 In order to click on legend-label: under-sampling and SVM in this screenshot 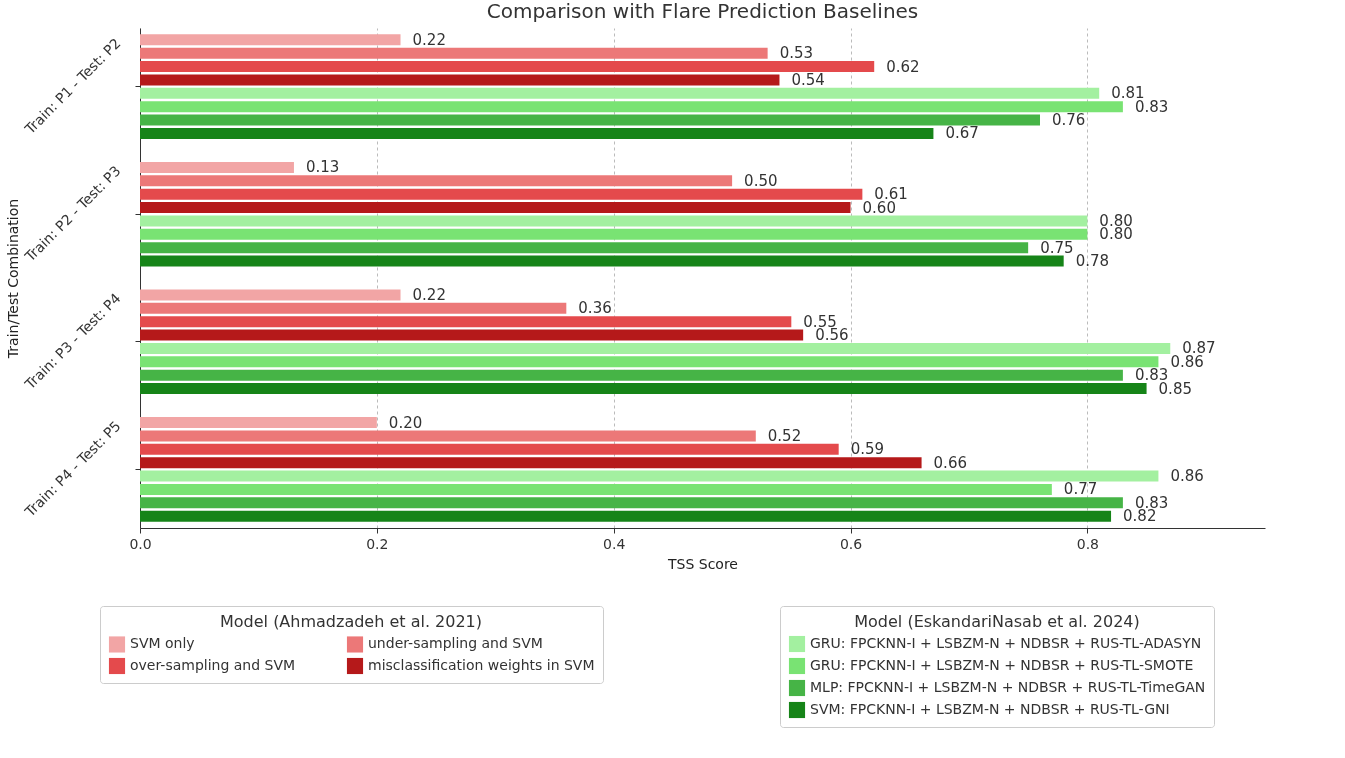, I will do `click(455, 643)`.